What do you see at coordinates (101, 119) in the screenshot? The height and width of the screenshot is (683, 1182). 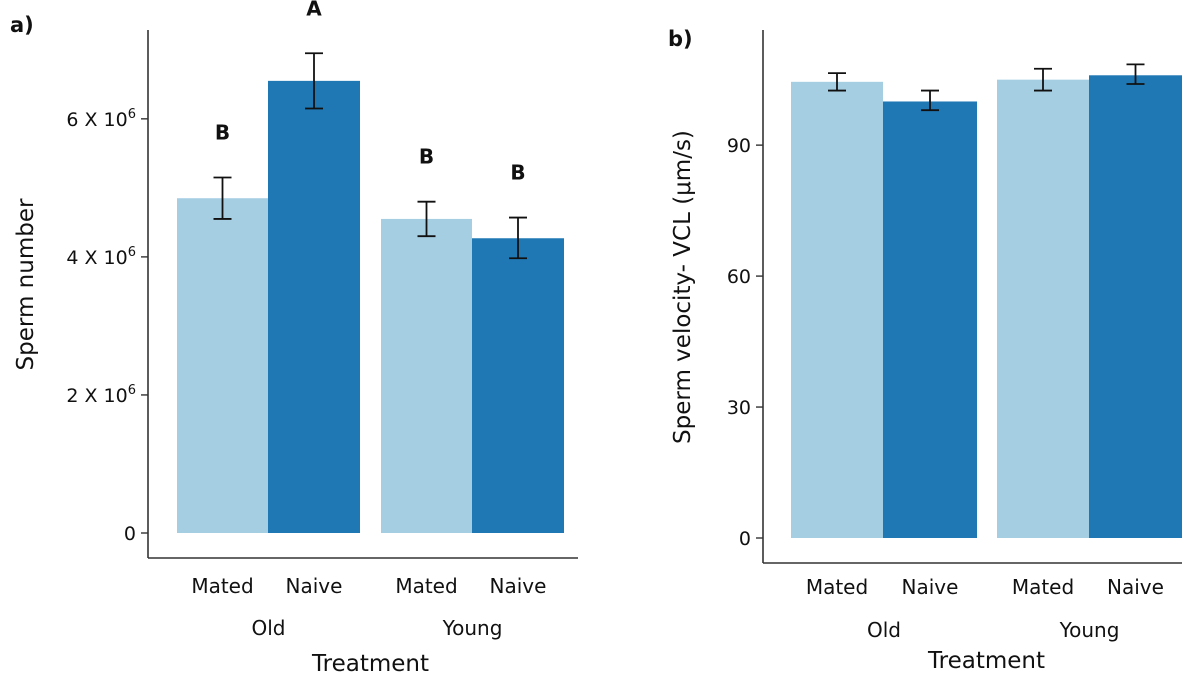 I see `y-tick-label: 6 X 106` at bounding box center [101, 119].